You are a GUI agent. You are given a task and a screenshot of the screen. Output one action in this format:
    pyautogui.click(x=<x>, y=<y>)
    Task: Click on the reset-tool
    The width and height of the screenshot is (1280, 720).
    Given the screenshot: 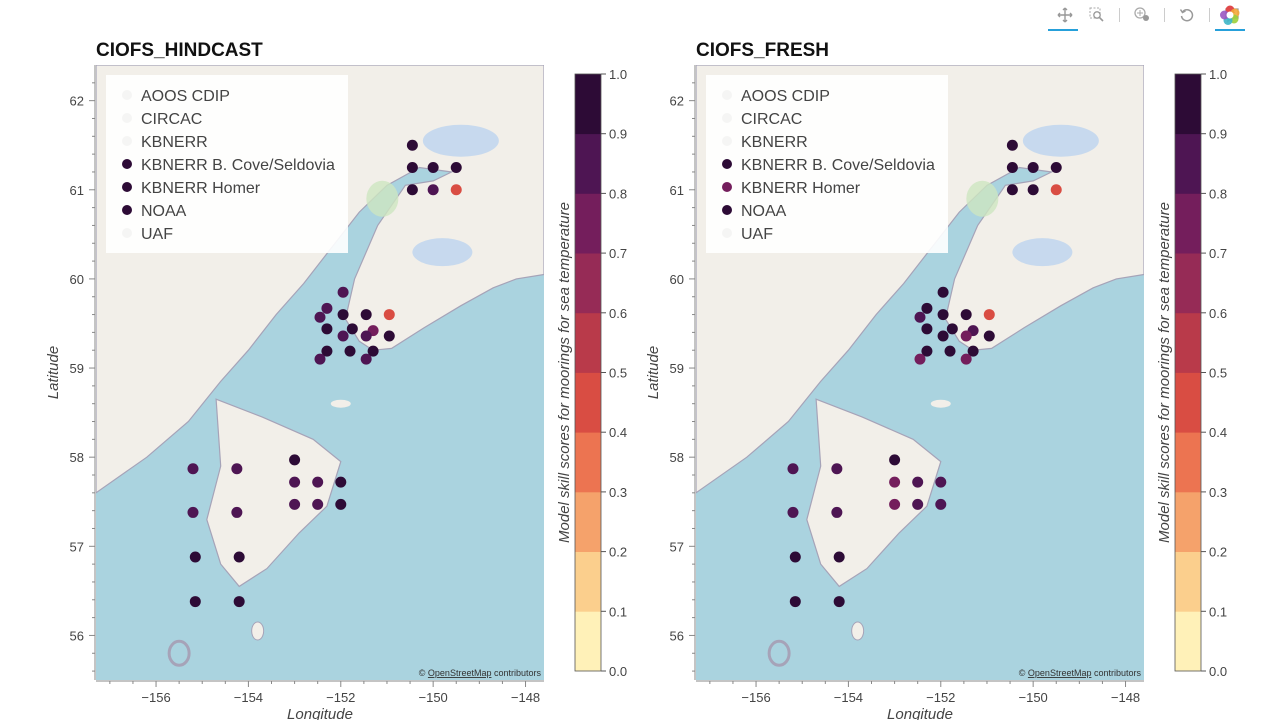 What is the action you would take?
    pyautogui.click(x=1187, y=15)
    